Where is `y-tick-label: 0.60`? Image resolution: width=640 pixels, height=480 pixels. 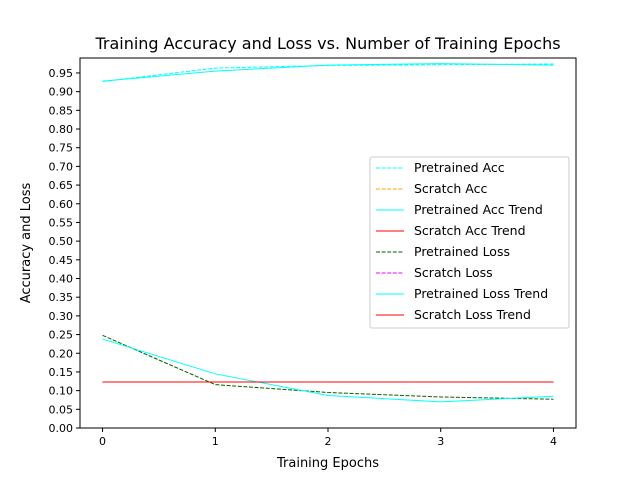 y-tick-label: 0.60 is located at coordinates (61, 204).